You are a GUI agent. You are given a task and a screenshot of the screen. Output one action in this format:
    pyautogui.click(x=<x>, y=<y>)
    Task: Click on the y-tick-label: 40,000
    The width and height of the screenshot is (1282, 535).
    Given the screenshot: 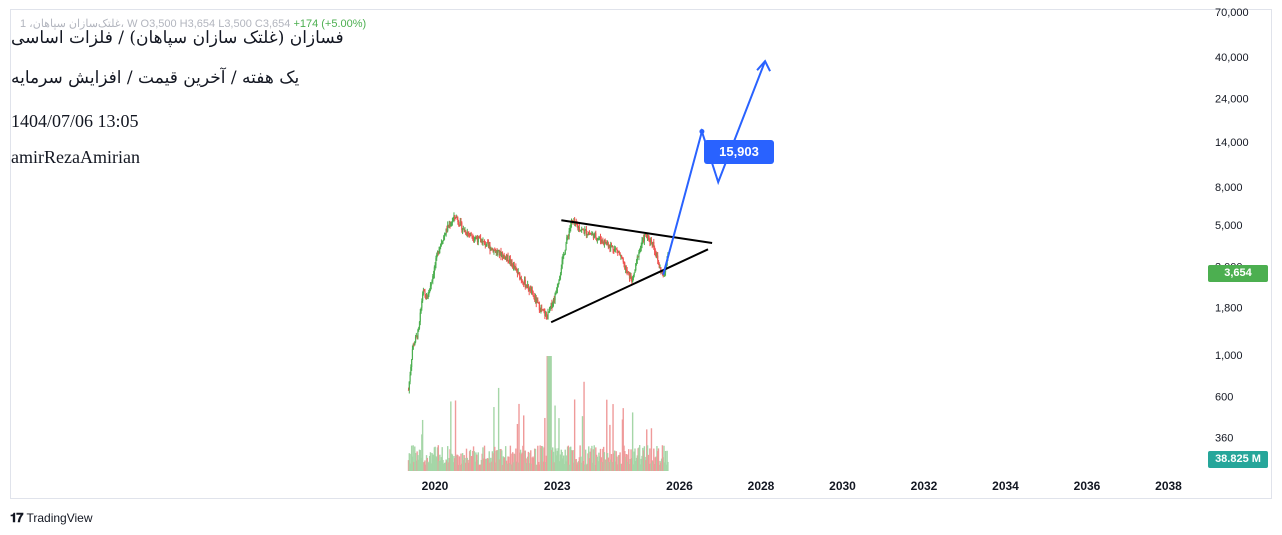 What is the action you would take?
    pyautogui.click(x=1232, y=58)
    